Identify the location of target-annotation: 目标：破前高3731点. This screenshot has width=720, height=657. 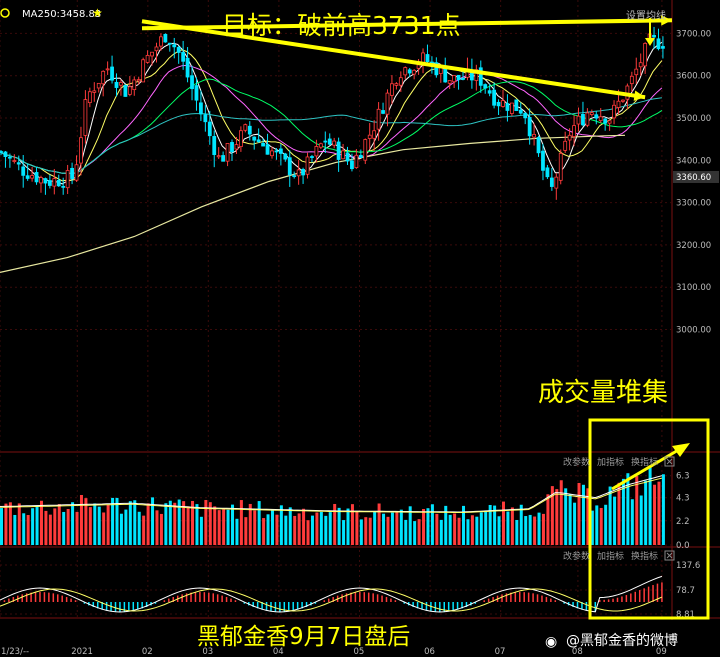
(341, 25).